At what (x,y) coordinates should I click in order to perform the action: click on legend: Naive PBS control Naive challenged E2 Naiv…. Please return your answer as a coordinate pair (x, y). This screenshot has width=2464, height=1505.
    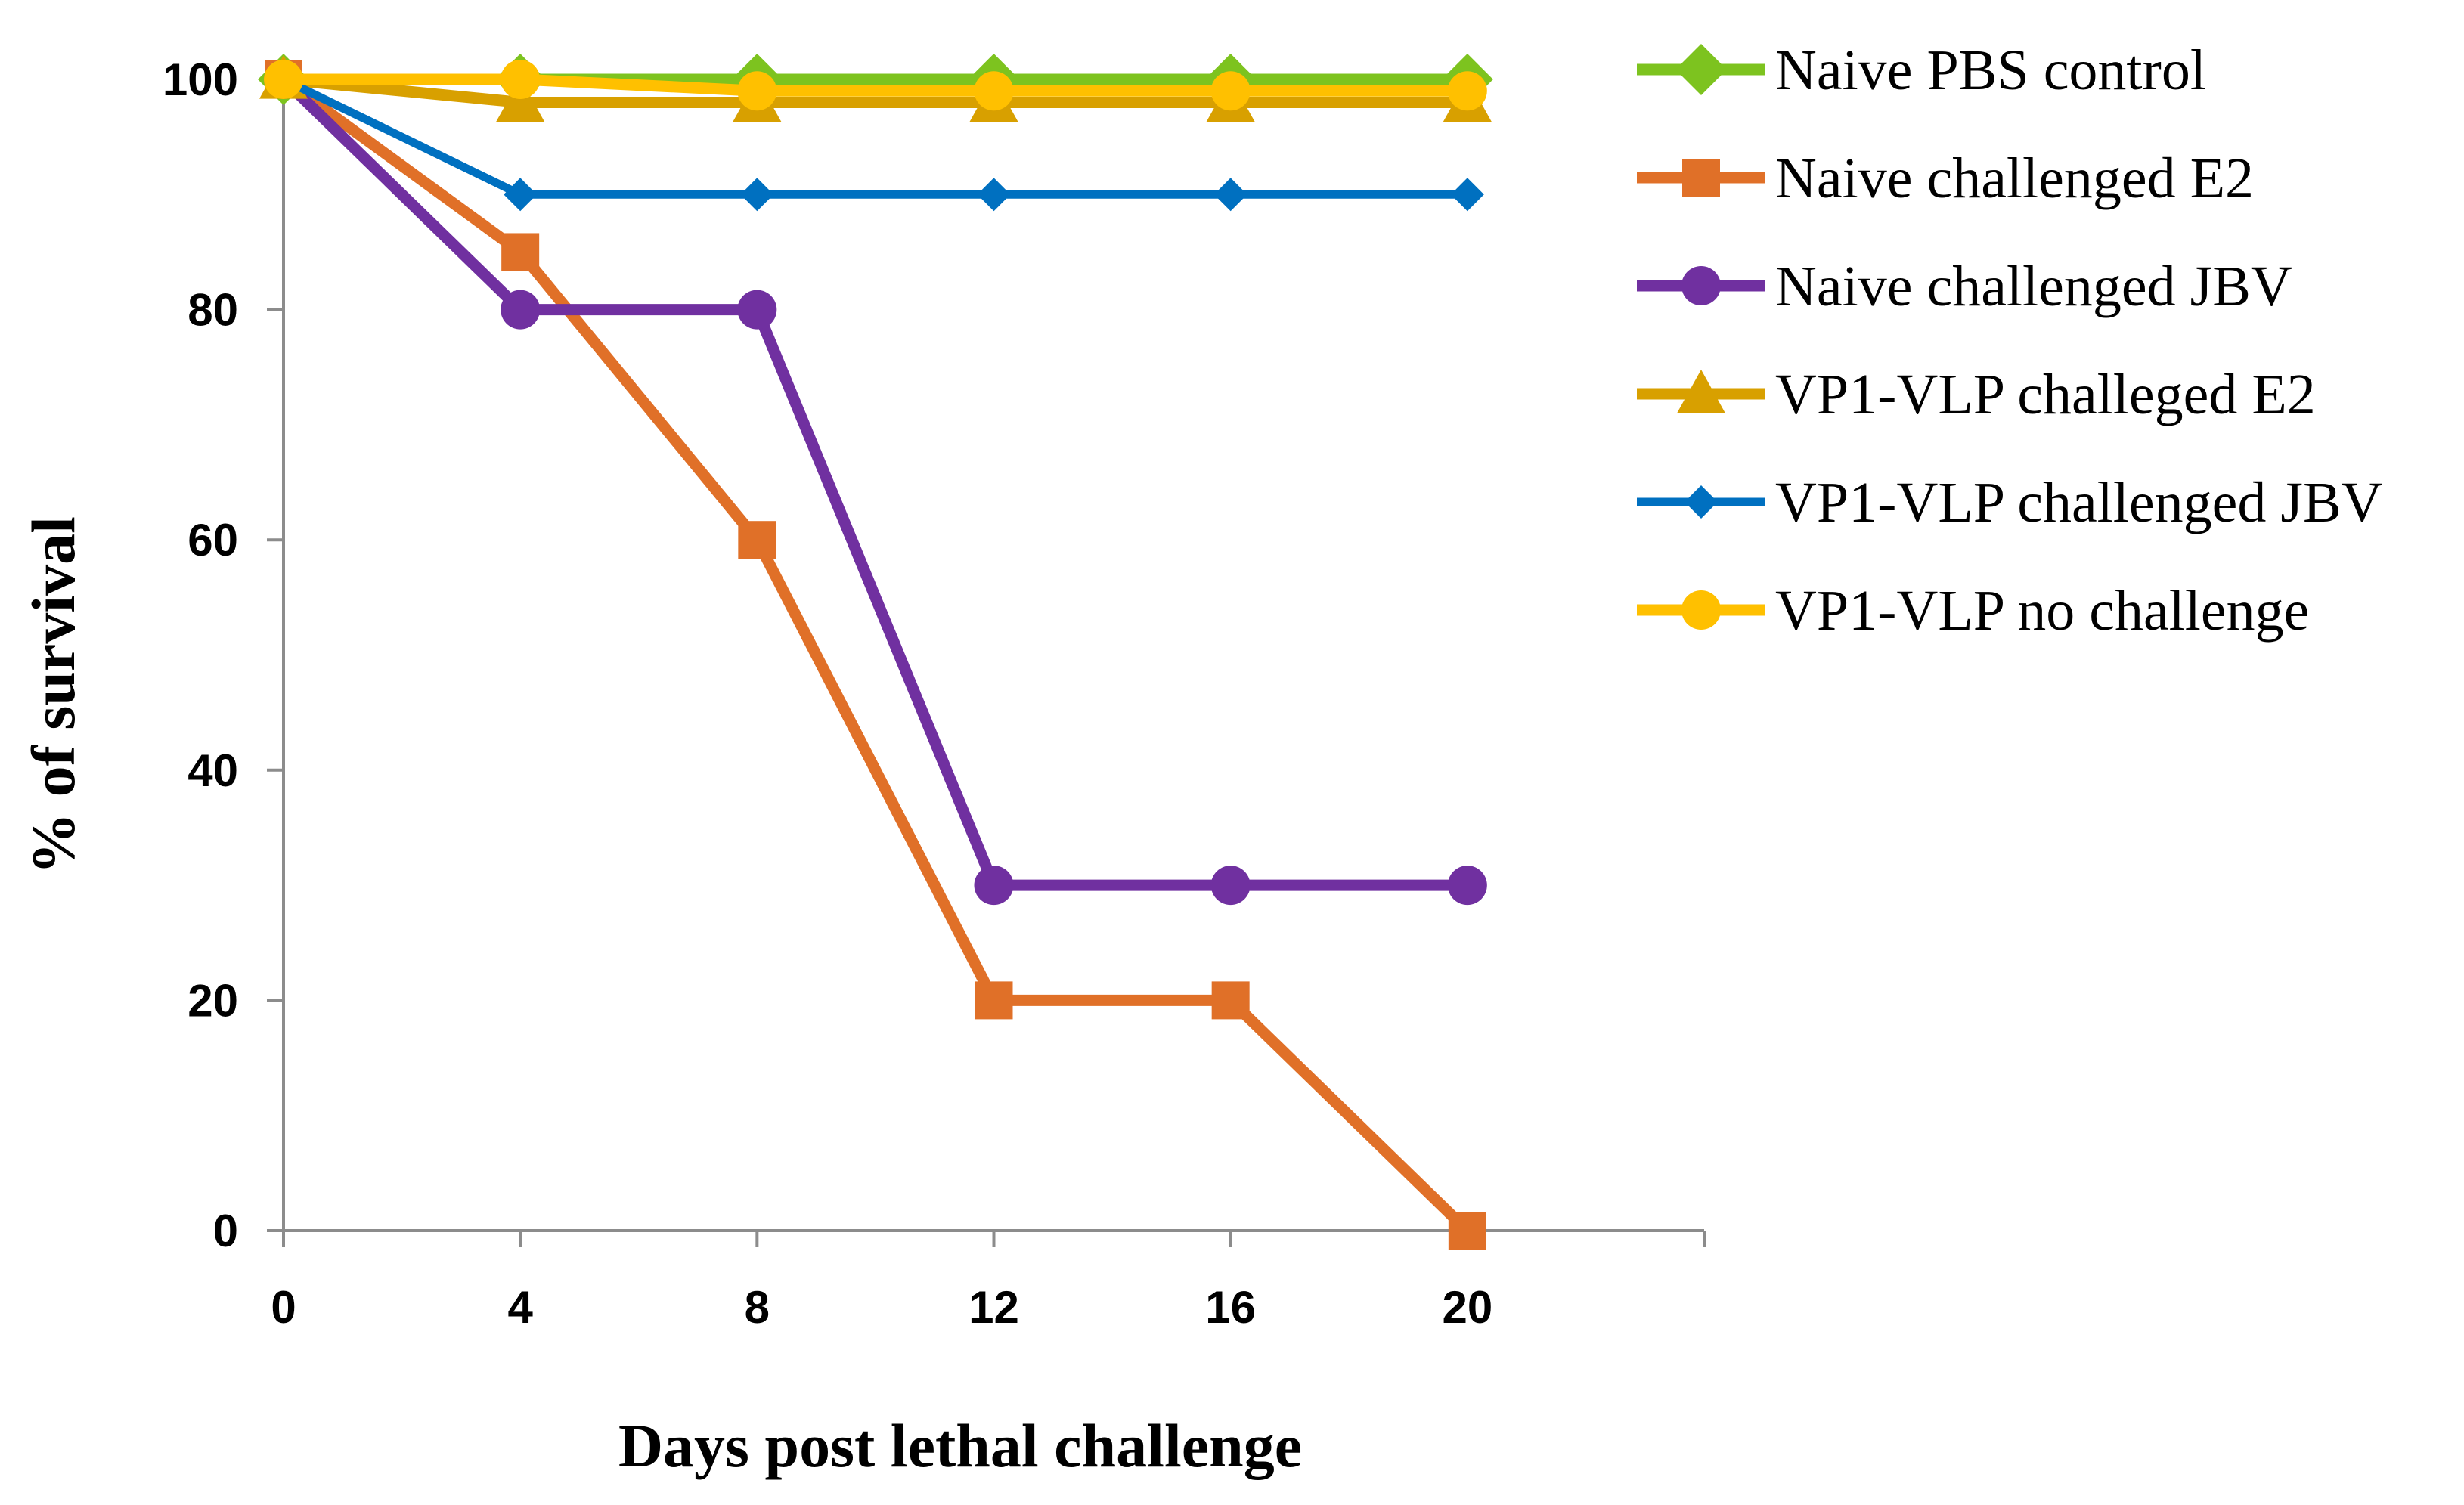
    Looking at the image, I should click on (2010, 341).